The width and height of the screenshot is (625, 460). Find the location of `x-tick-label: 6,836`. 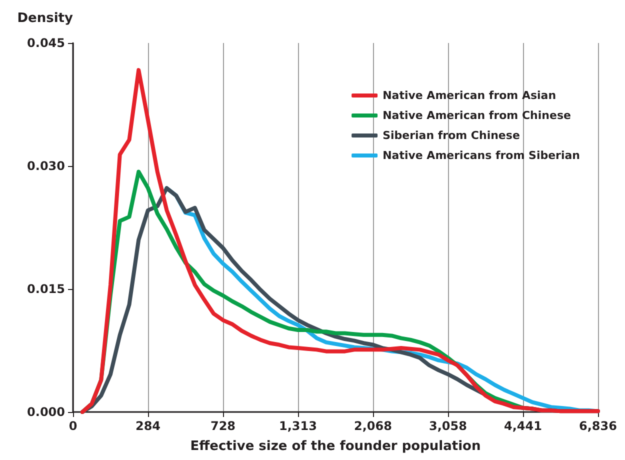

x-tick-label: 6,836 is located at coordinates (598, 426).